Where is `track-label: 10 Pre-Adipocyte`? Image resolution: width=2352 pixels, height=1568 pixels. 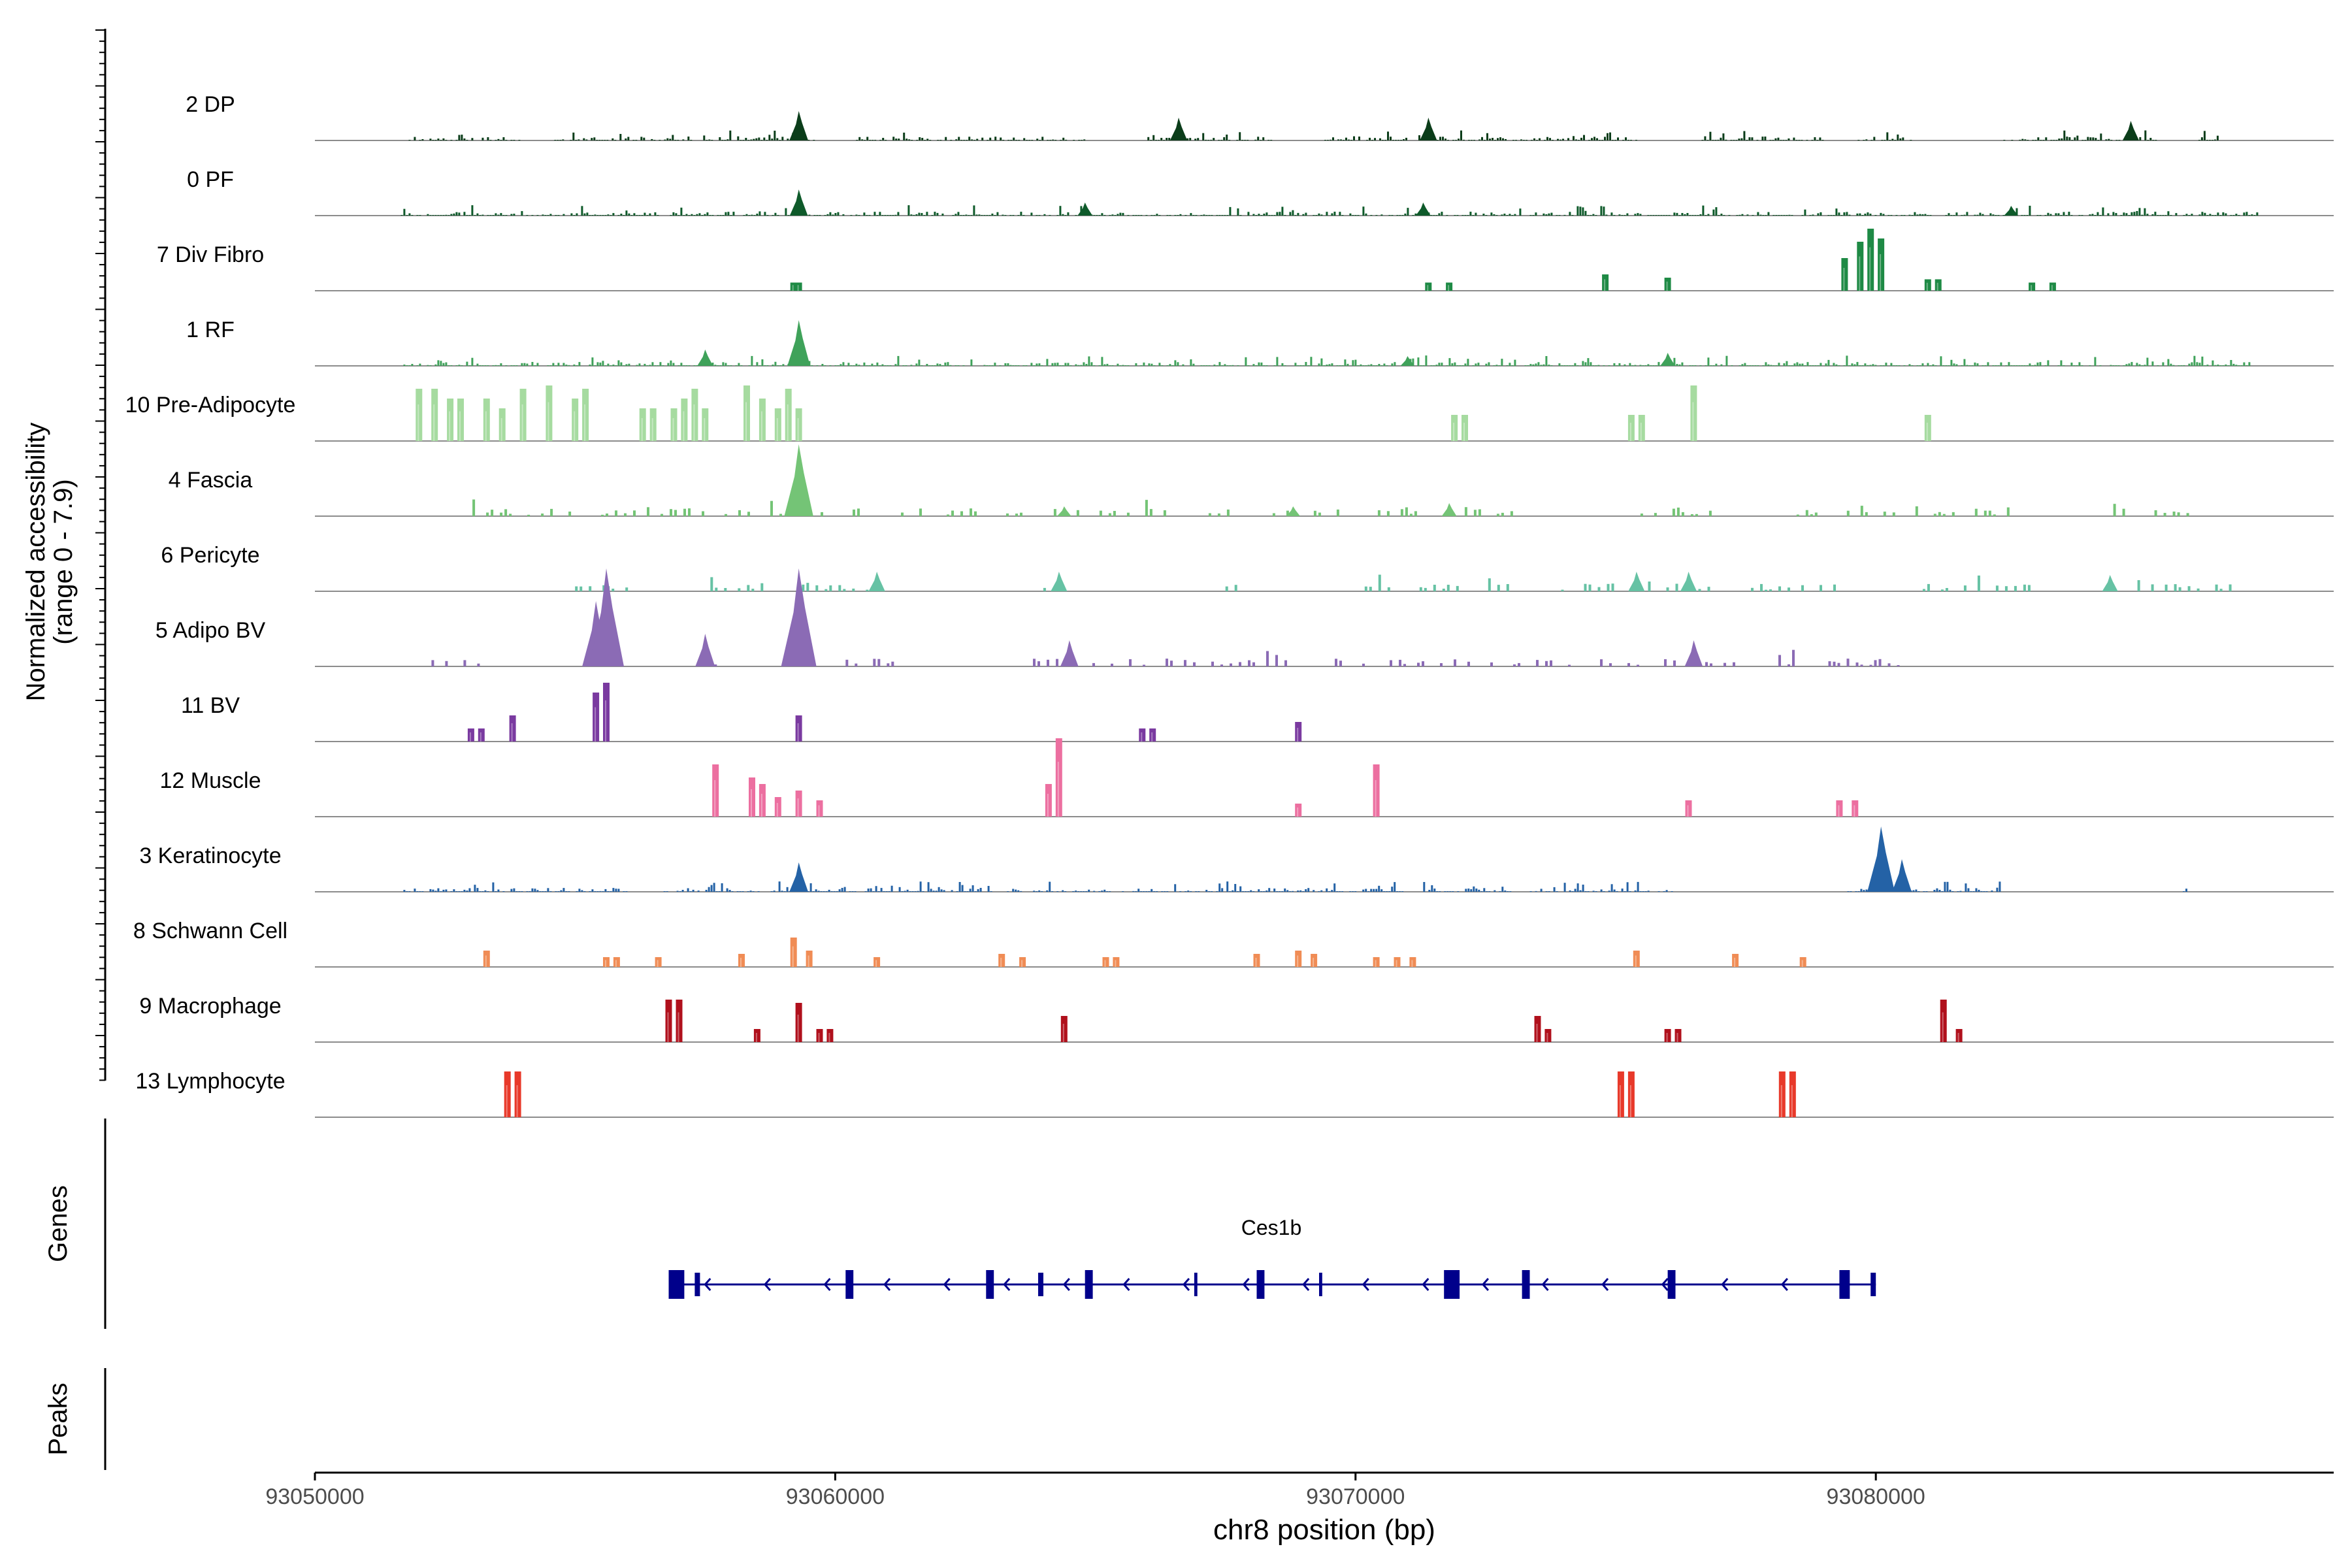 track-label: 10 Pre-Adipocyte is located at coordinates (210, 405).